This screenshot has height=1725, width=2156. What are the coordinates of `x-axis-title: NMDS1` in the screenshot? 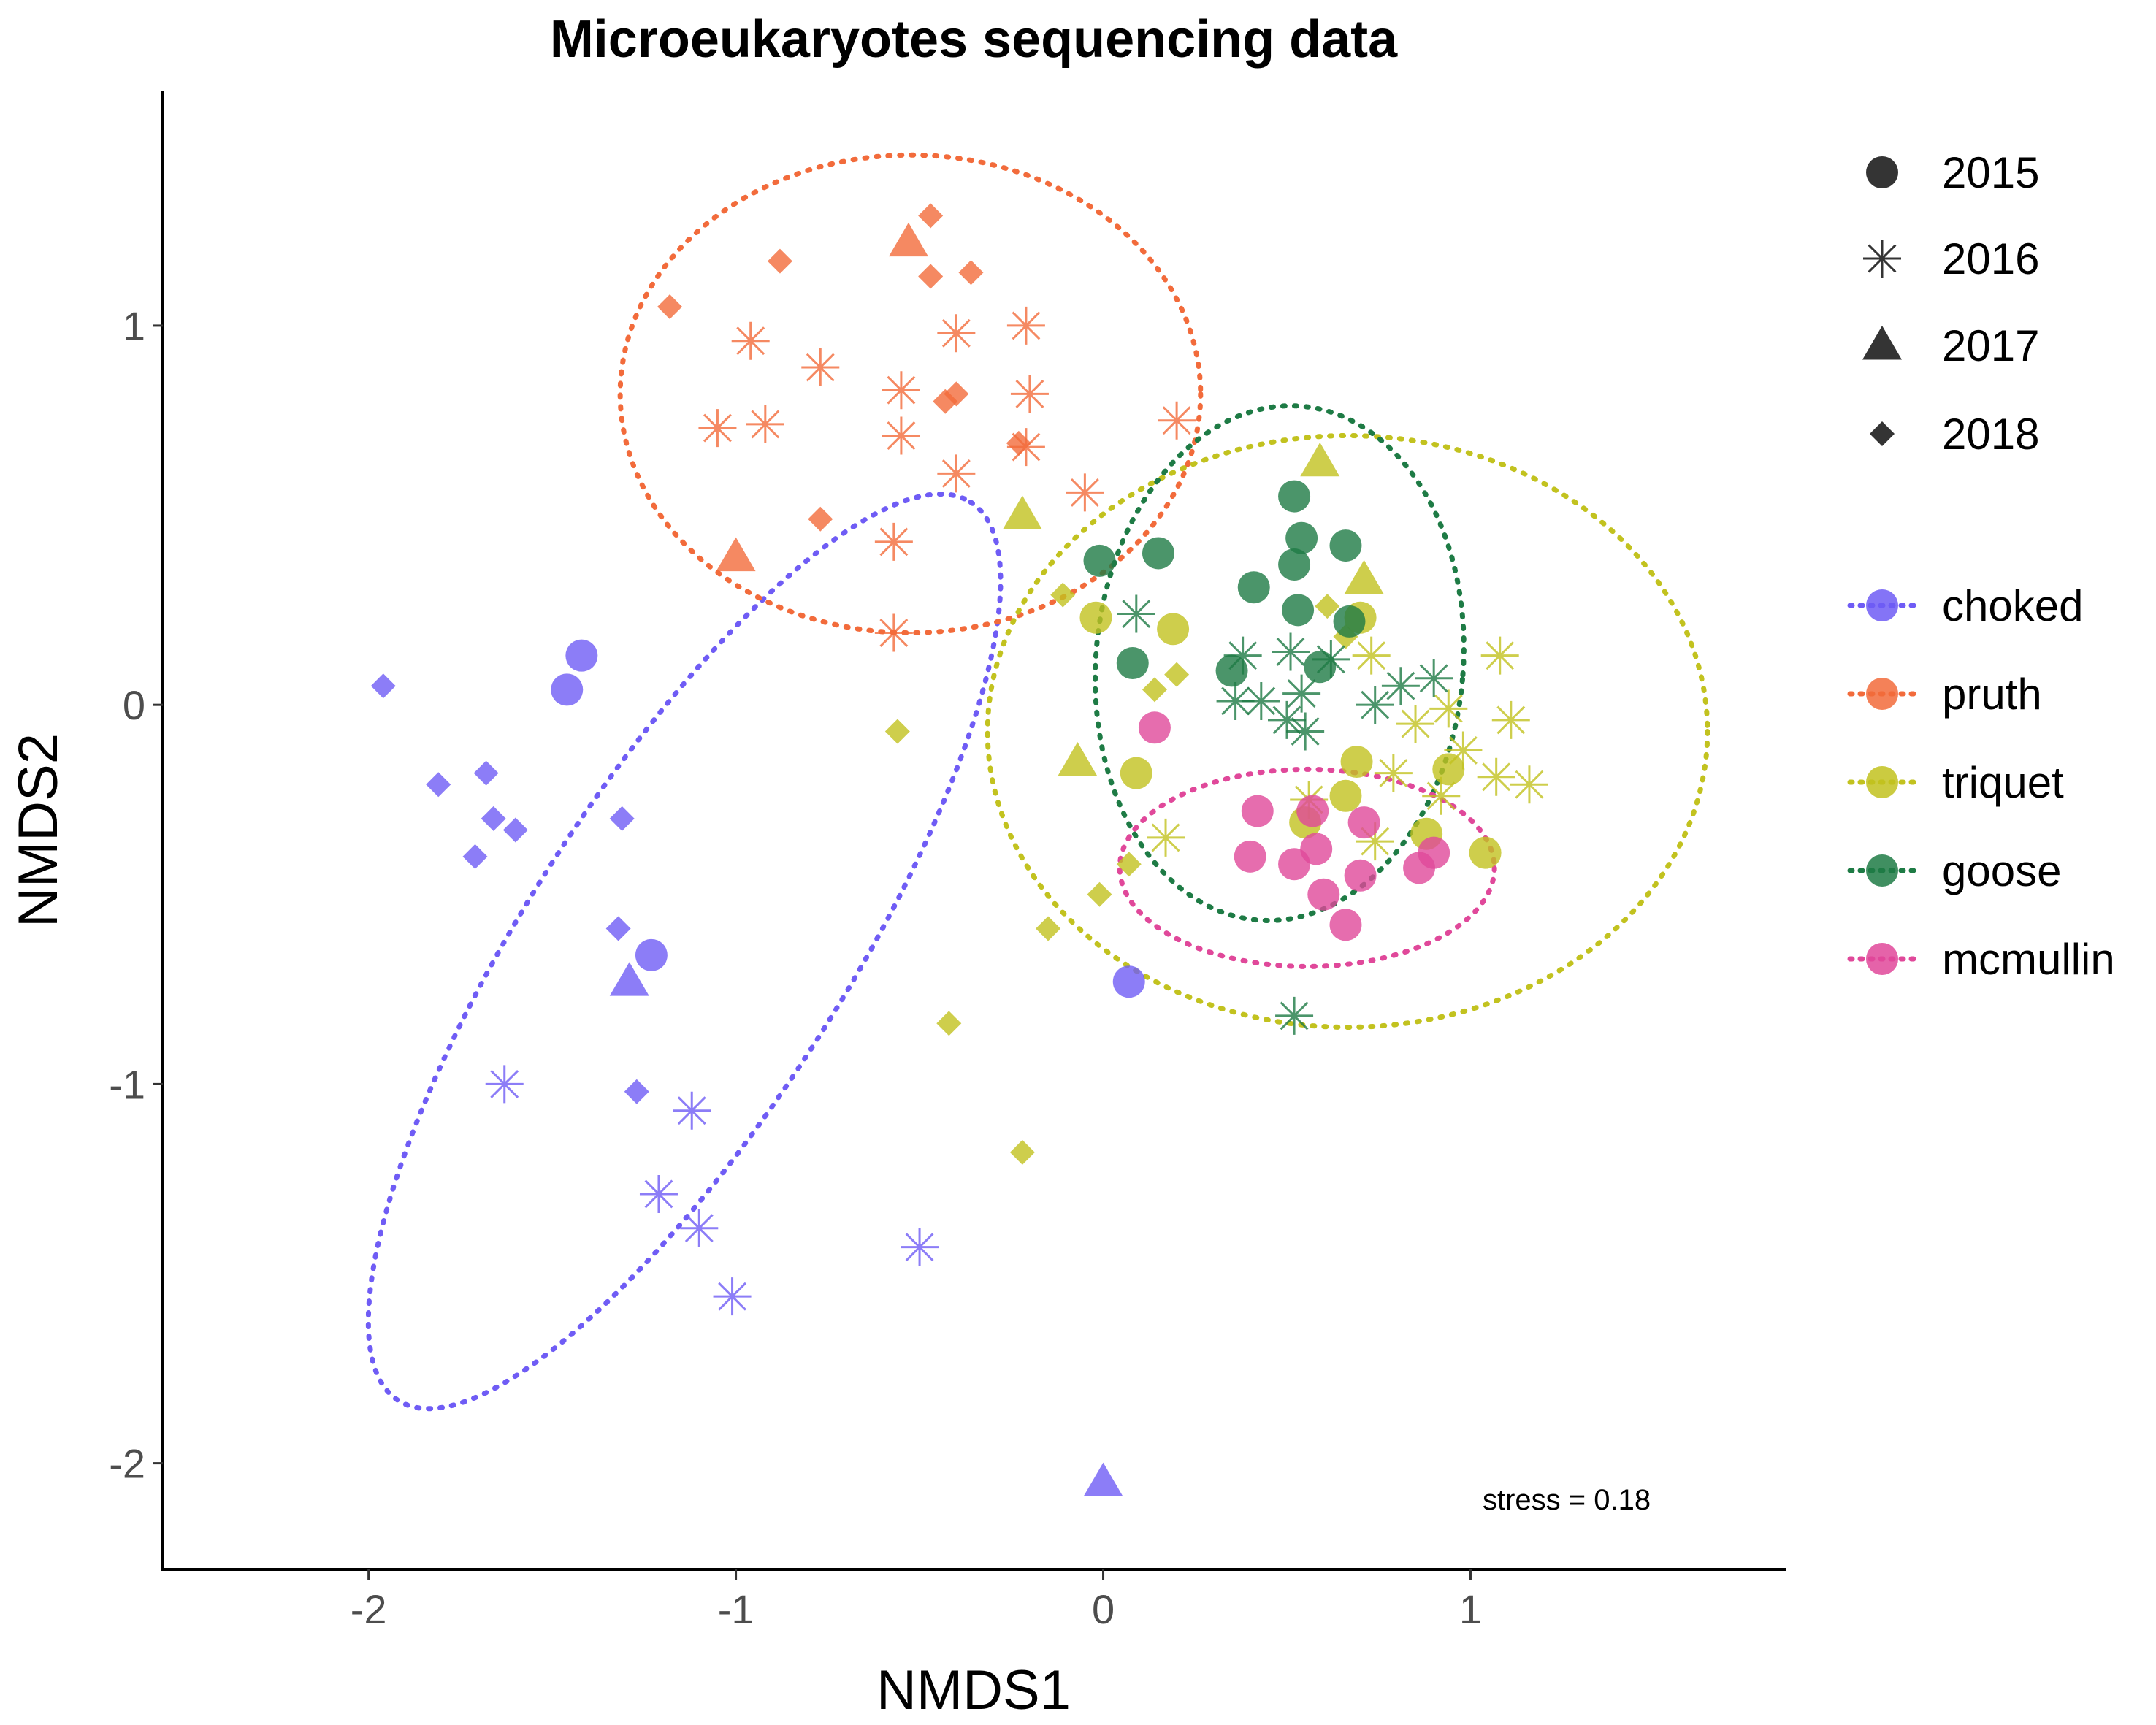 It's located at (973, 1690).